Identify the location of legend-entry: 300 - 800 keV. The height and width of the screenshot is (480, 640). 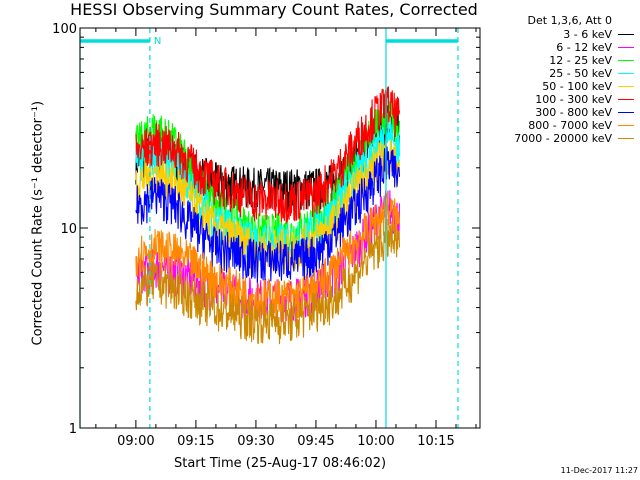
(559, 112).